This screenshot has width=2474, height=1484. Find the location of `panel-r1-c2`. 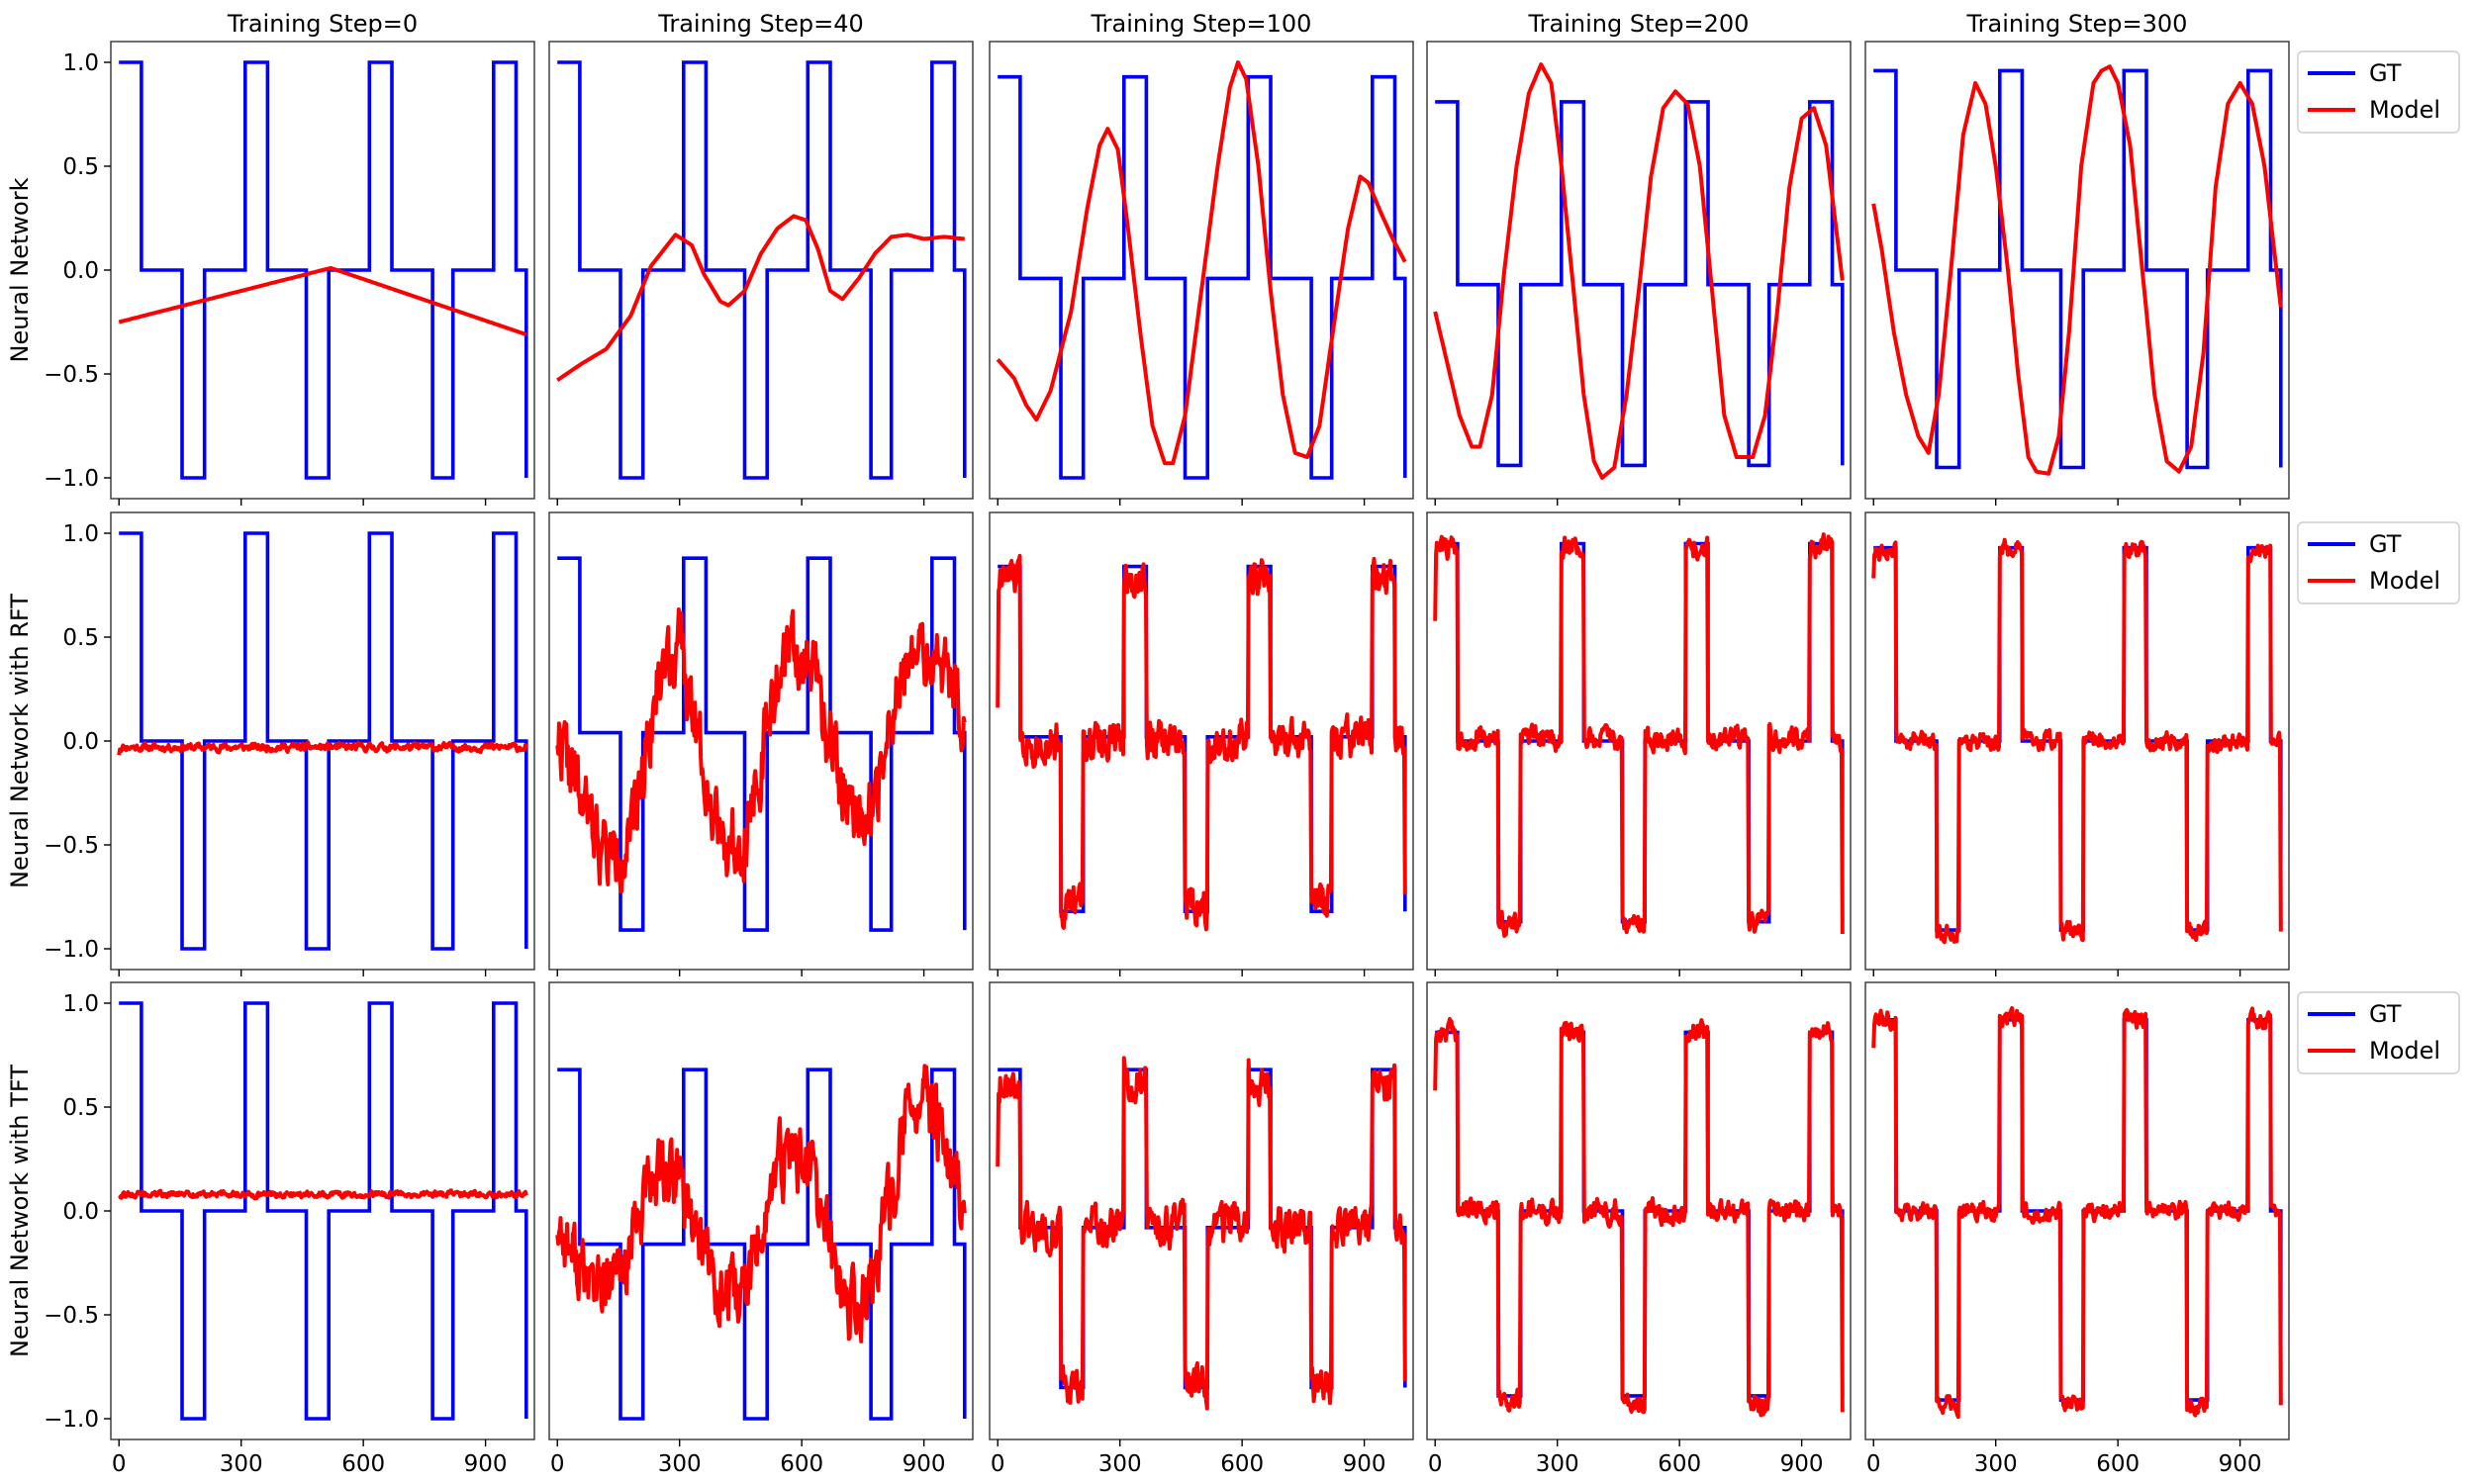

panel-r1-c2 is located at coordinates (1201, 743).